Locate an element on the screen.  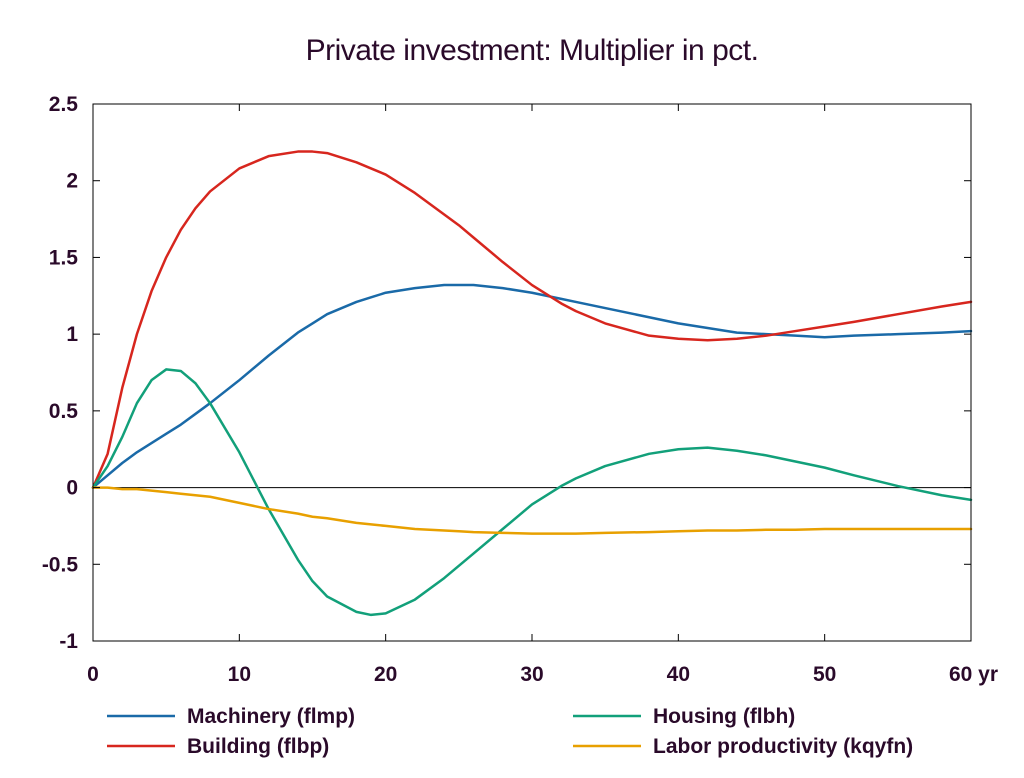
series-line-labor-productivity is located at coordinates (532, 510).